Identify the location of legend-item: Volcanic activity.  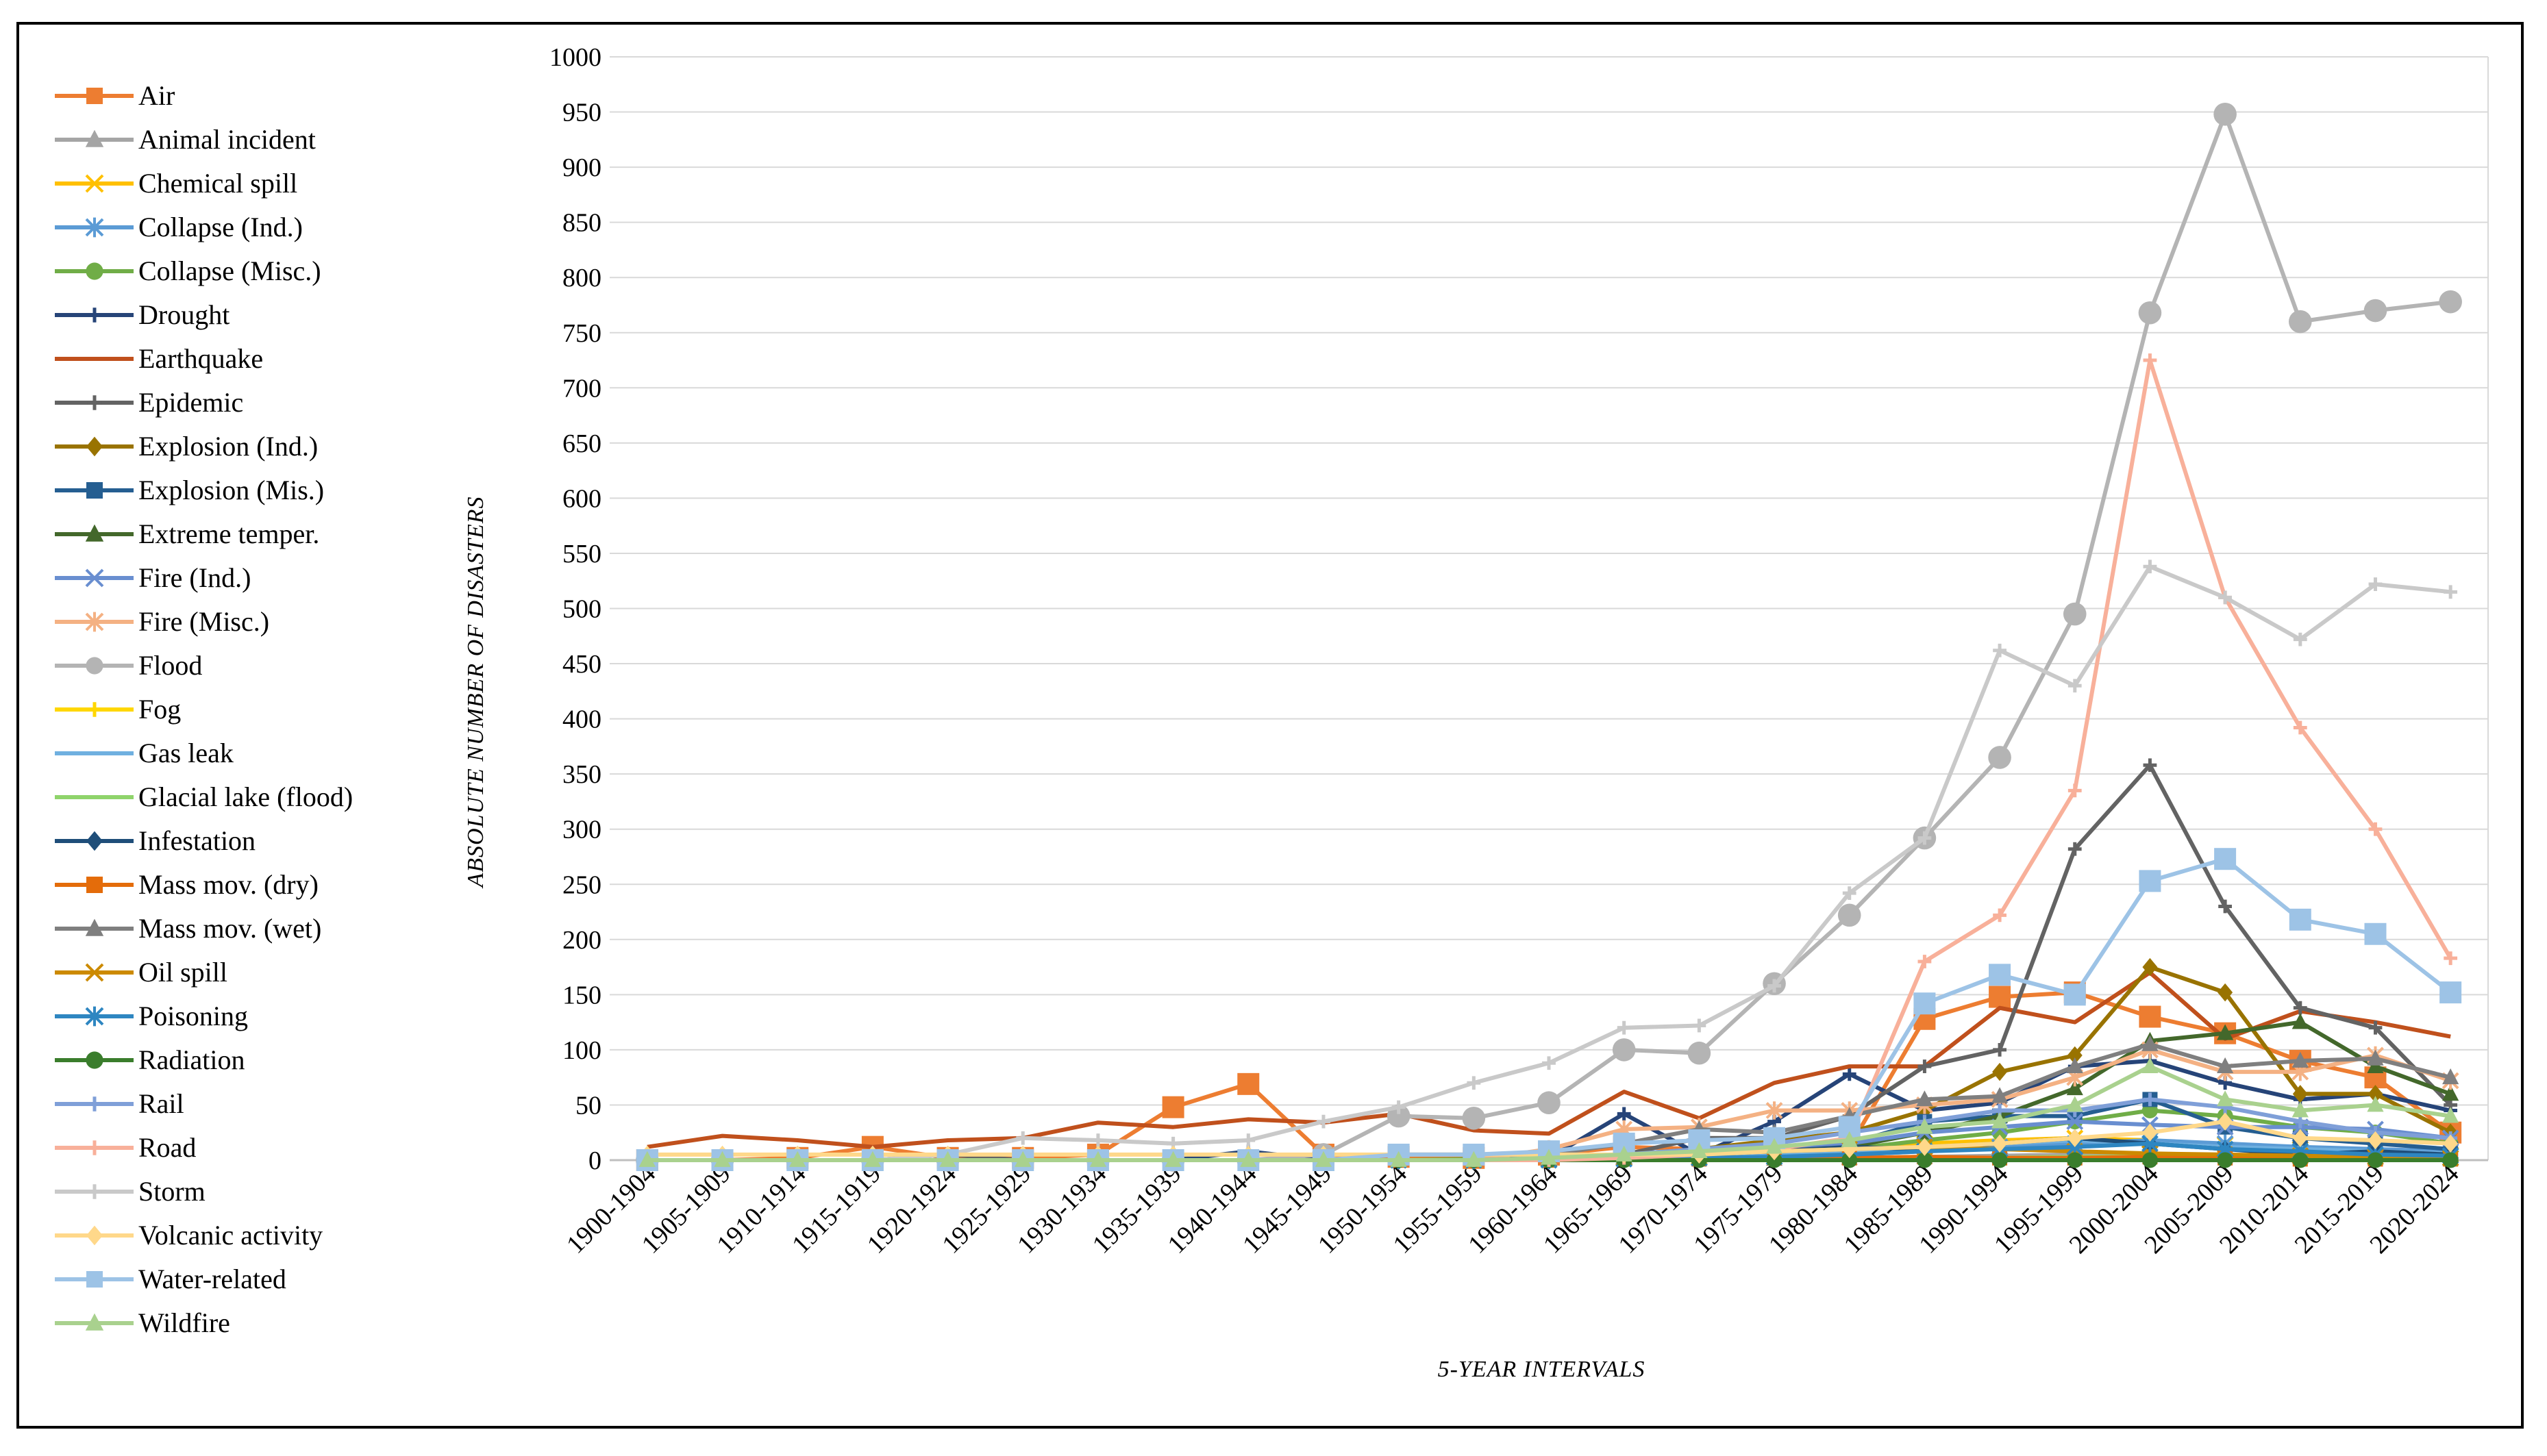
(267, 1235).